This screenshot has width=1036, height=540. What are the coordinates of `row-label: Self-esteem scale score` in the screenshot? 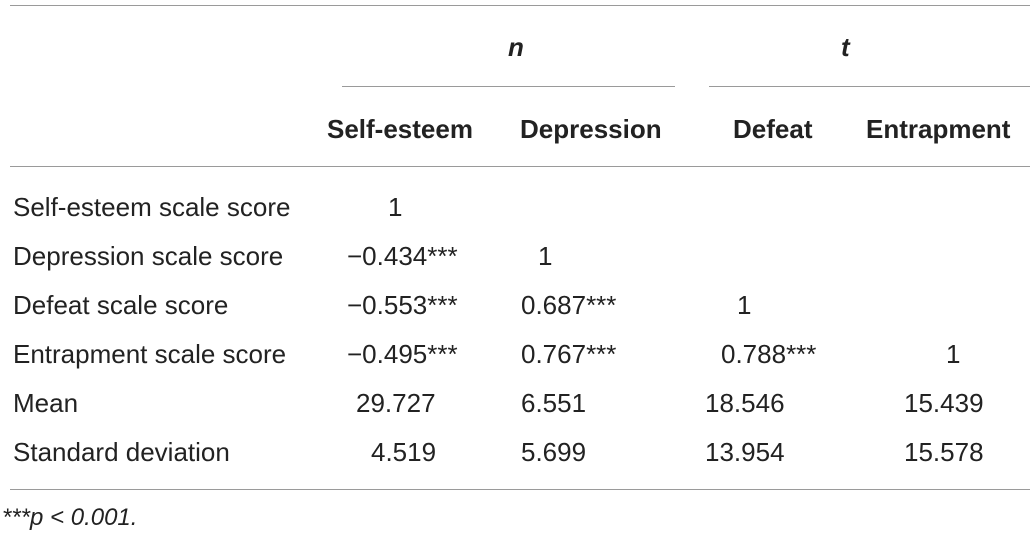 It's located at (152, 207).